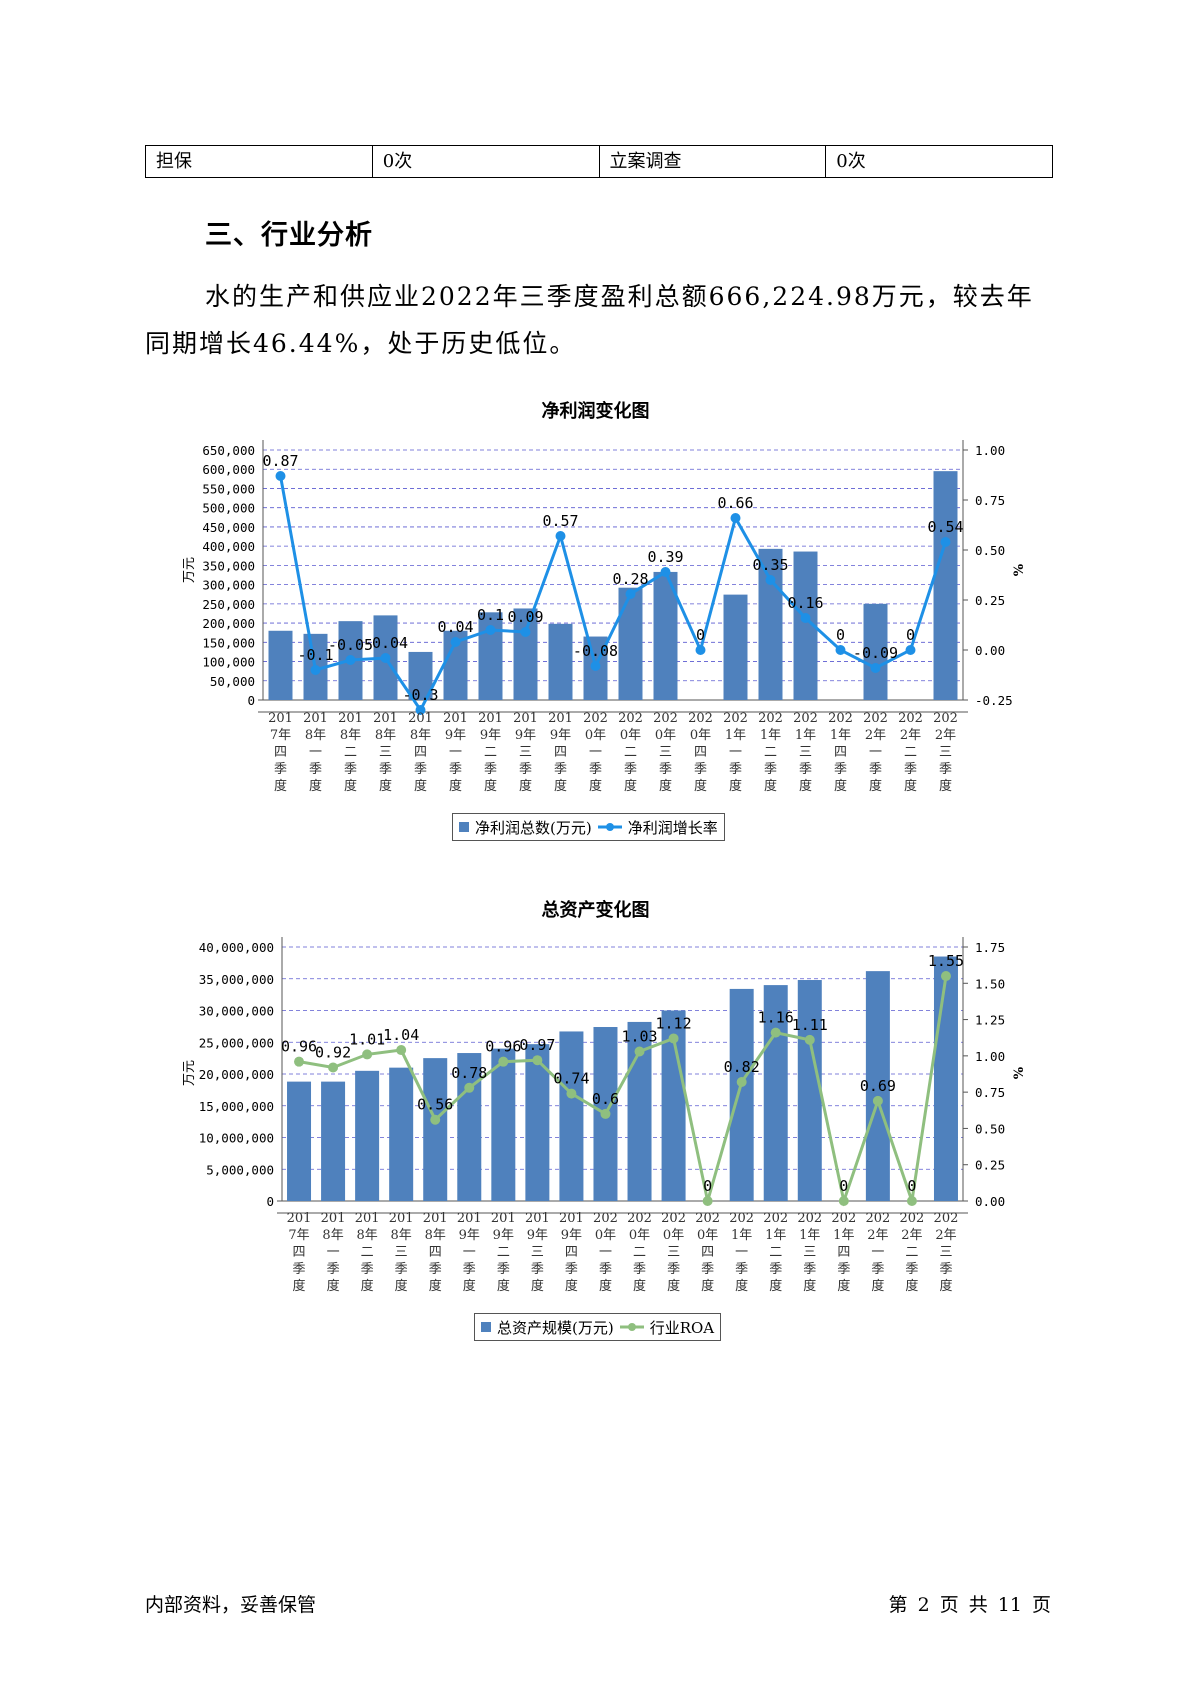  Describe the element at coordinates (945, 527) in the screenshot. I see `data-label: 0.54` at that location.